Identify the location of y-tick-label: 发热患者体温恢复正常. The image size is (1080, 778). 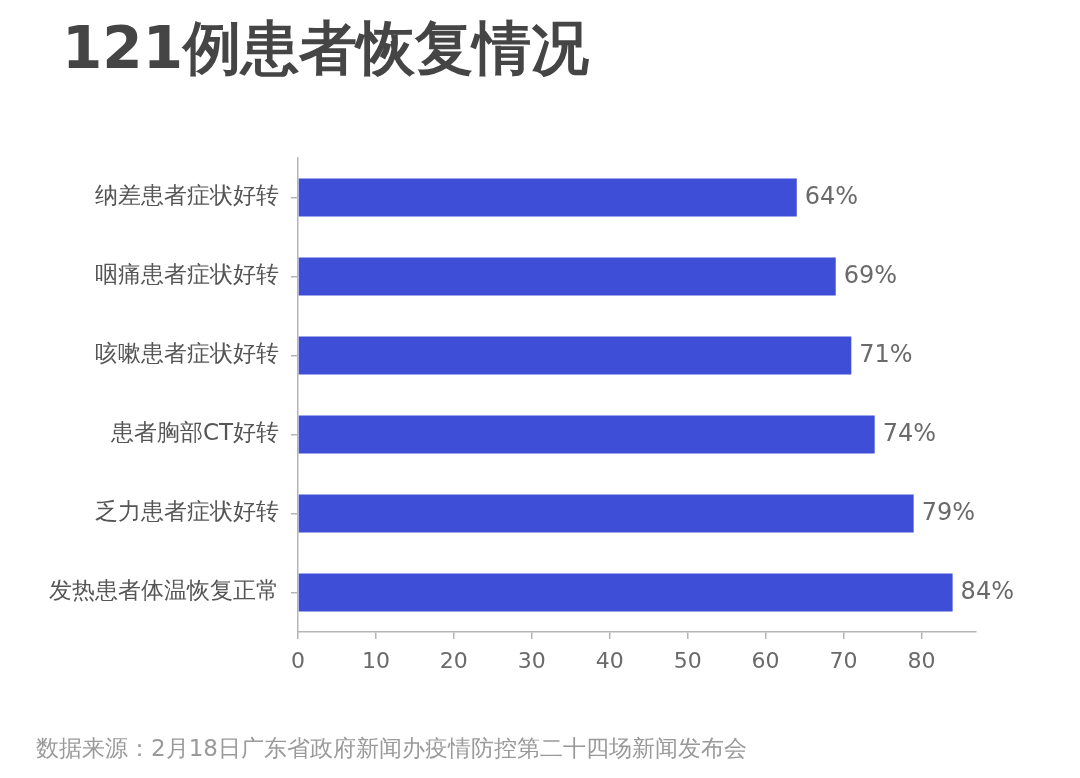
(164, 590).